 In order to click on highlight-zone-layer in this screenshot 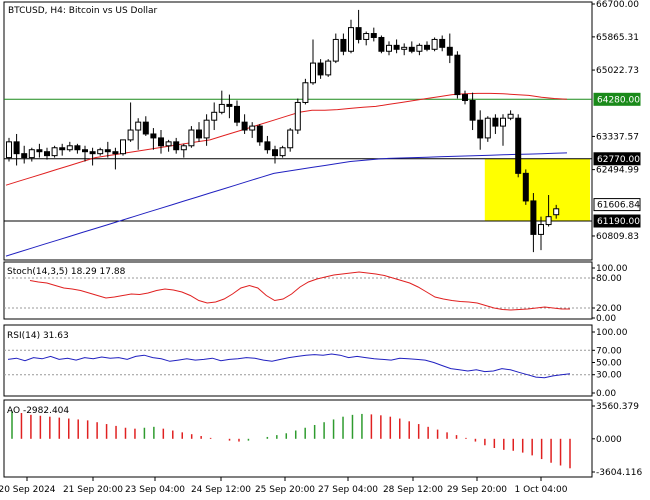, I will do `click(537, 190)`.